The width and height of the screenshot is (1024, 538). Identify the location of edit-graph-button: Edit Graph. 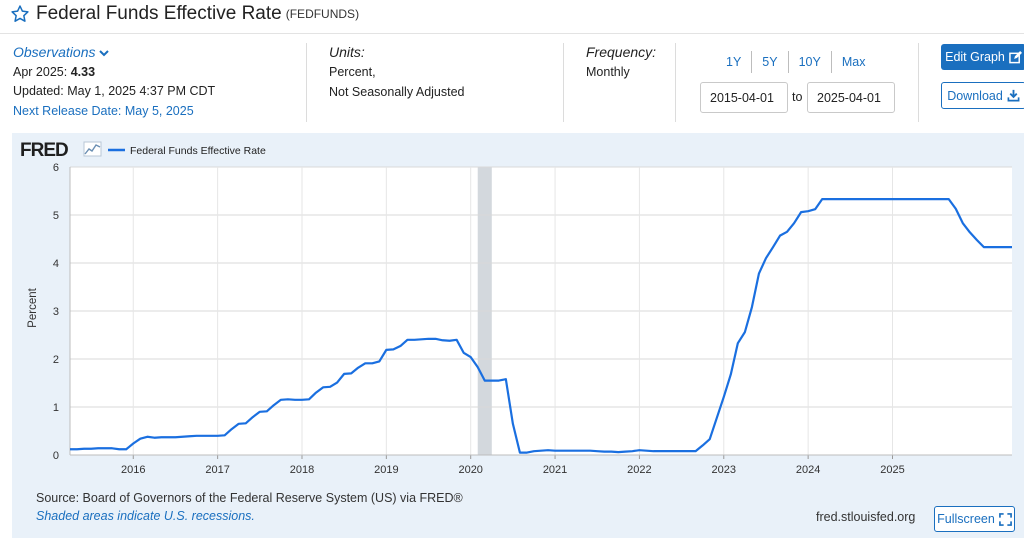
(982, 57).